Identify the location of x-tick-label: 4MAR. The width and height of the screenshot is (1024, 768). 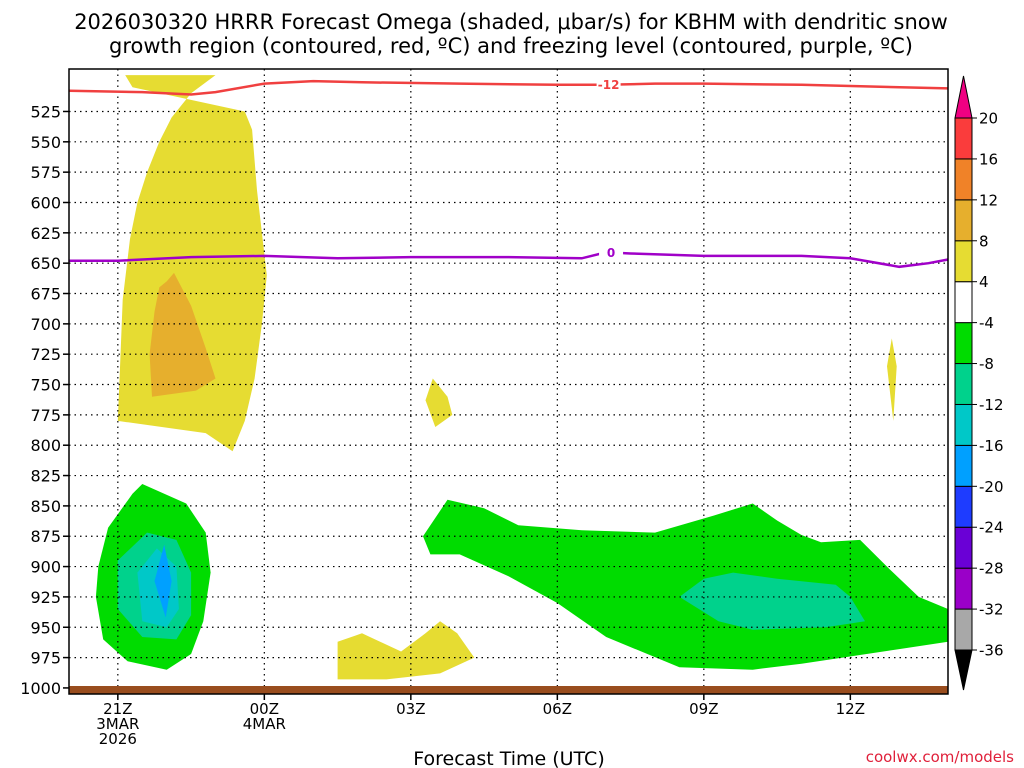
(264, 724).